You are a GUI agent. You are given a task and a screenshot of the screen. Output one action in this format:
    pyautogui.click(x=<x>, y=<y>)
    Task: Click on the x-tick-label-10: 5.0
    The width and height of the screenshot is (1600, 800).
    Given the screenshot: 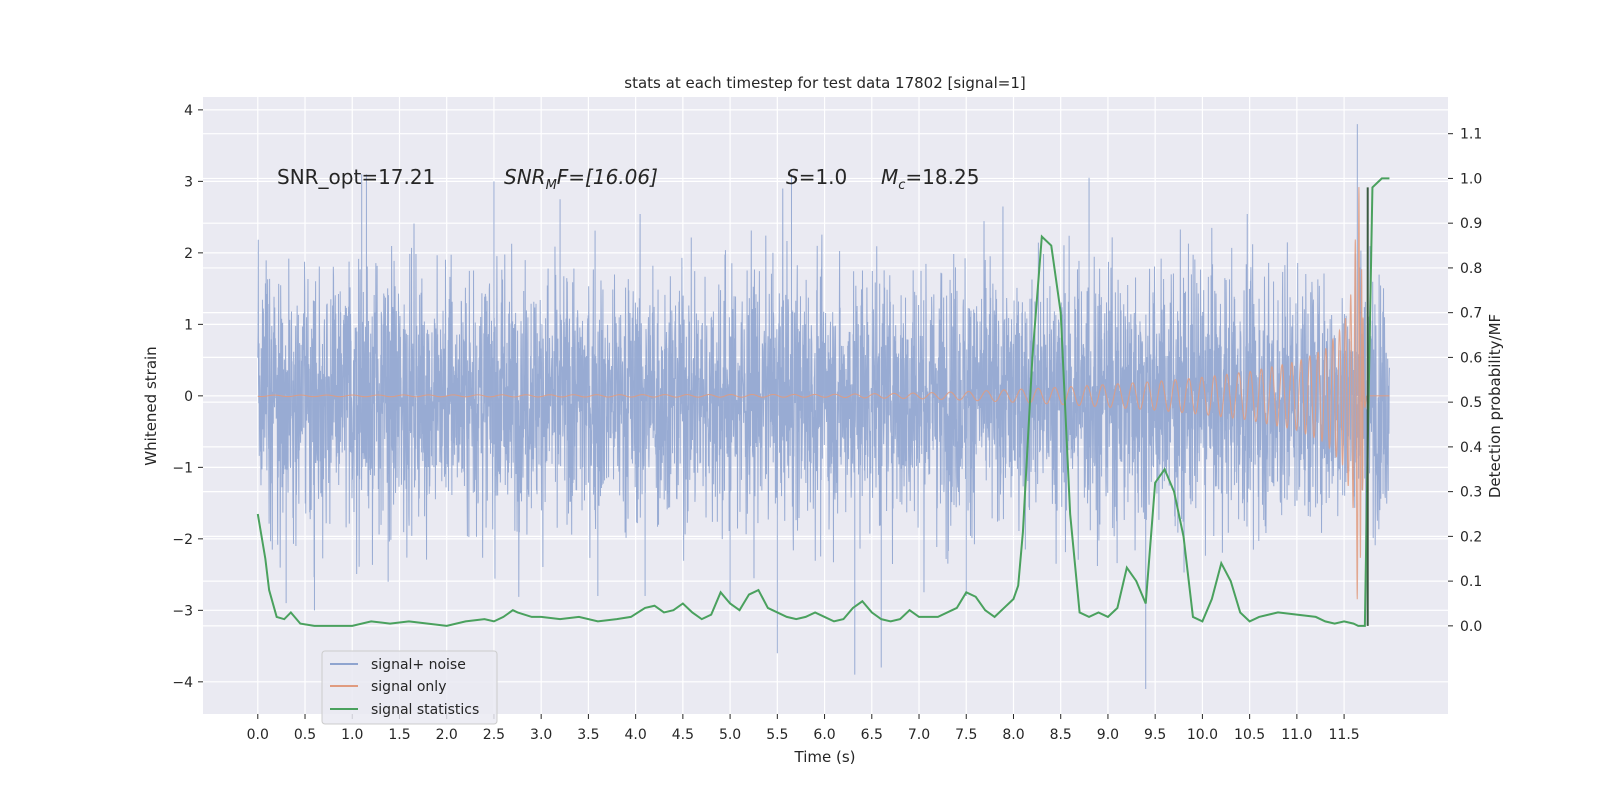 What is the action you would take?
    pyautogui.click(x=730, y=735)
    